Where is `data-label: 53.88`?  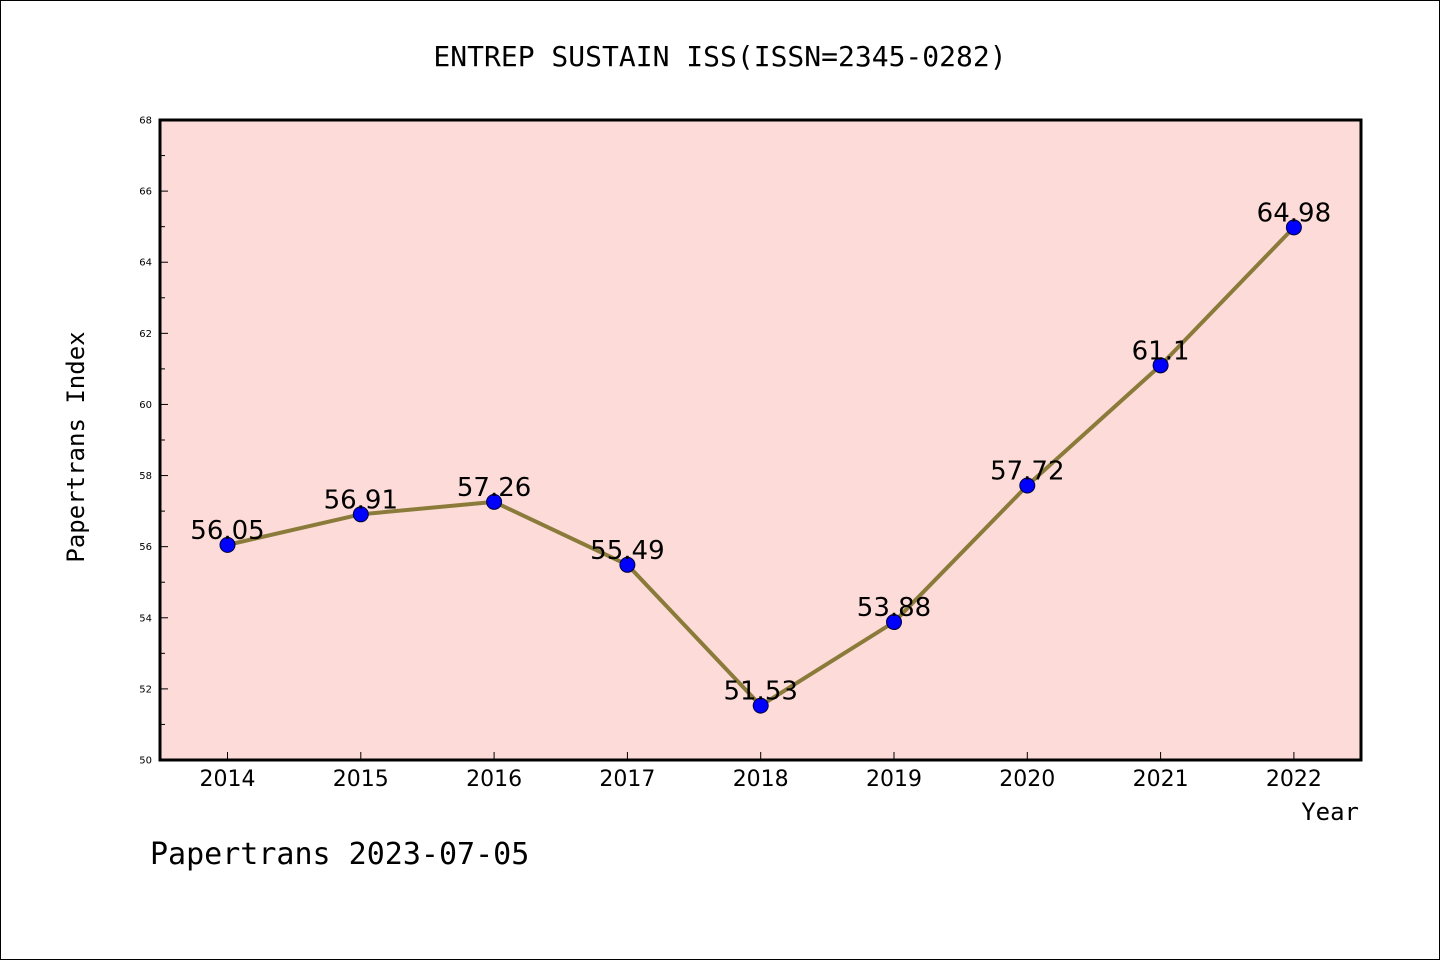 data-label: 53.88 is located at coordinates (894, 608).